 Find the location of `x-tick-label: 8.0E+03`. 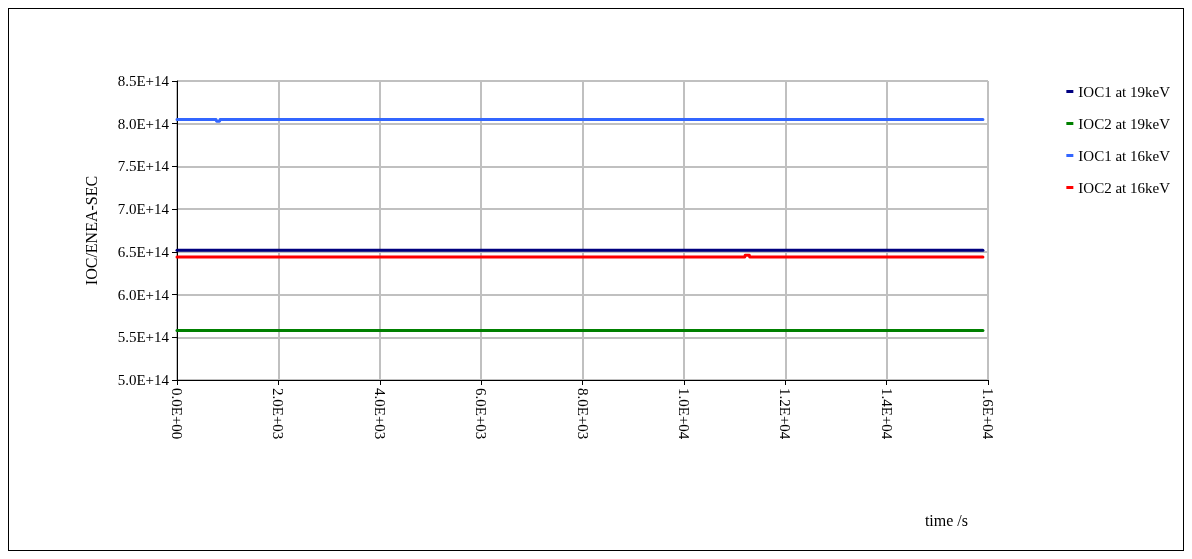

x-tick-label: 8.0E+03 is located at coordinates (582, 414).